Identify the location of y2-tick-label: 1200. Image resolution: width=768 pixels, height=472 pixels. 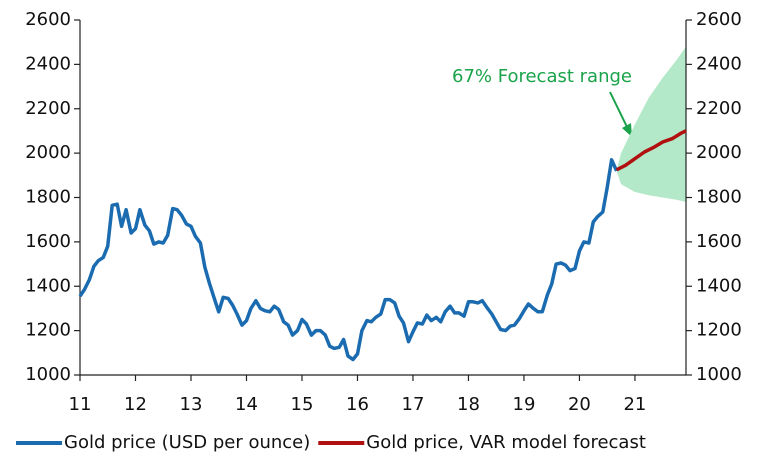
(719, 330).